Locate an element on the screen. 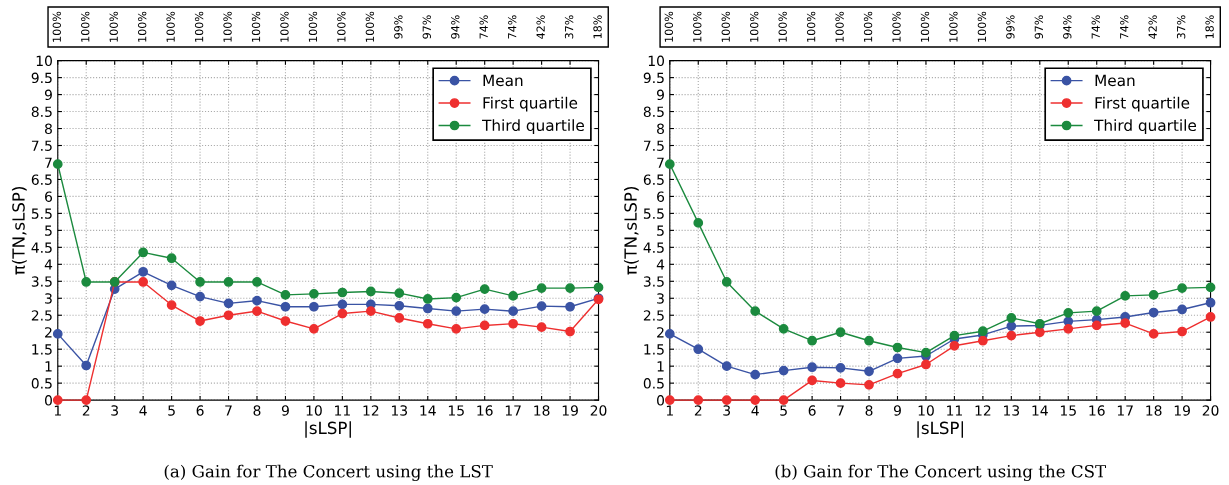 The height and width of the screenshot is (485, 1229). x-tick-label: 7 is located at coordinates (840, 410).